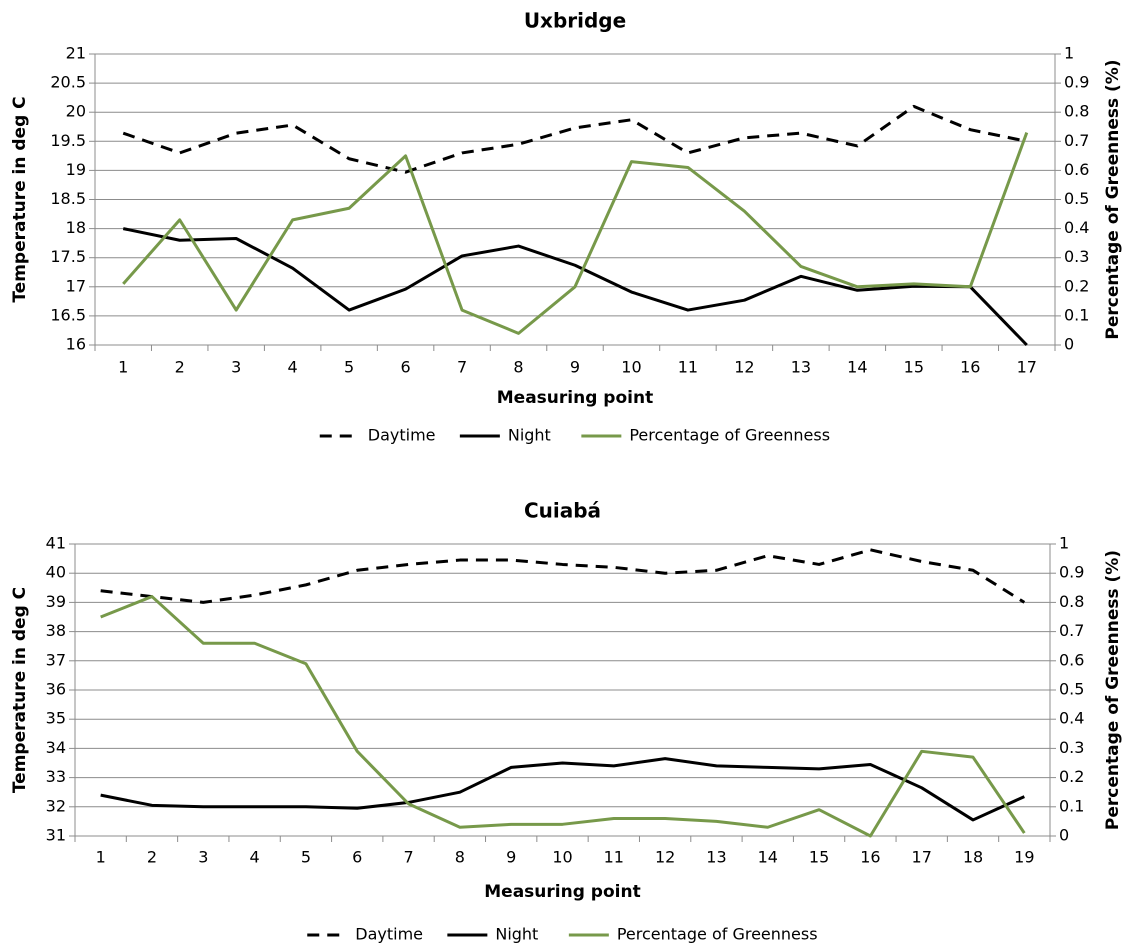 The width and height of the screenshot is (1129, 952). Describe the element at coordinates (68, 198) in the screenshot. I see `y-tick-label: 18.5` at that location.